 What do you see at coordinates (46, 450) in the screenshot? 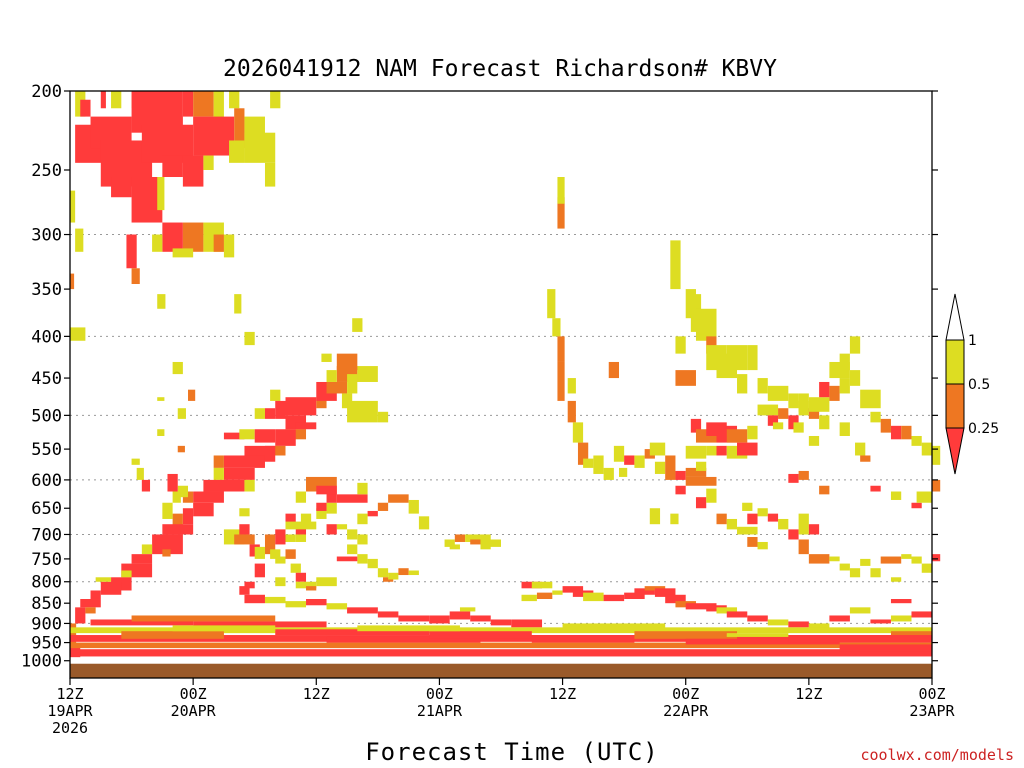
I see `y-tick-label: 550` at bounding box center [46, 450].